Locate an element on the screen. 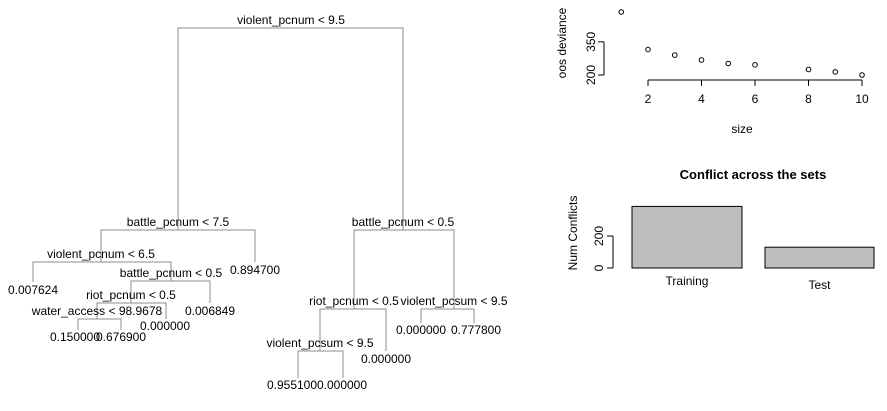  scatter-y-label: oos deviance is located at coordinates (562, 42).